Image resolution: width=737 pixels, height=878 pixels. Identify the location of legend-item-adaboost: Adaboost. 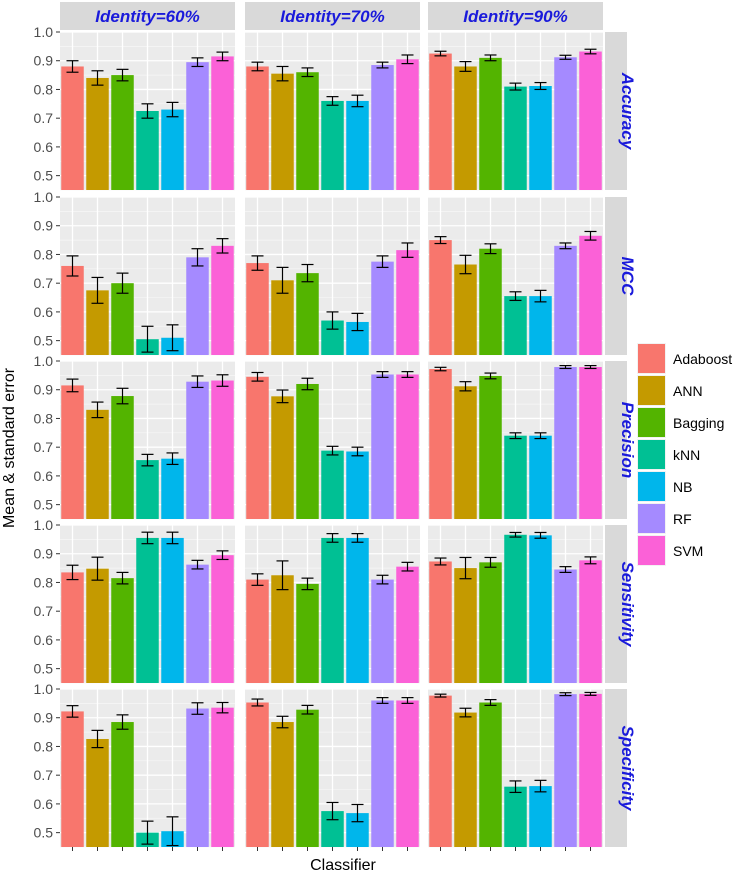
(684, 358).